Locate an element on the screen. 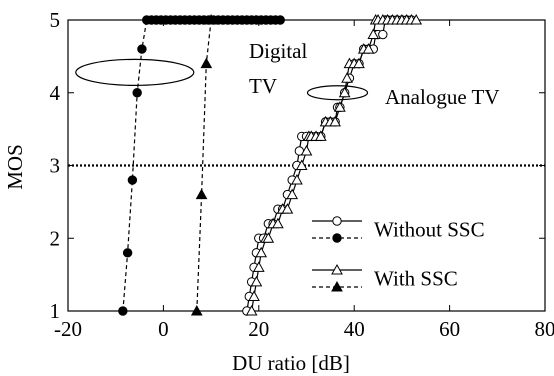 This screenshot has width=554, height=376. x-tick-label: 40 is located at coordinates (354, 329).